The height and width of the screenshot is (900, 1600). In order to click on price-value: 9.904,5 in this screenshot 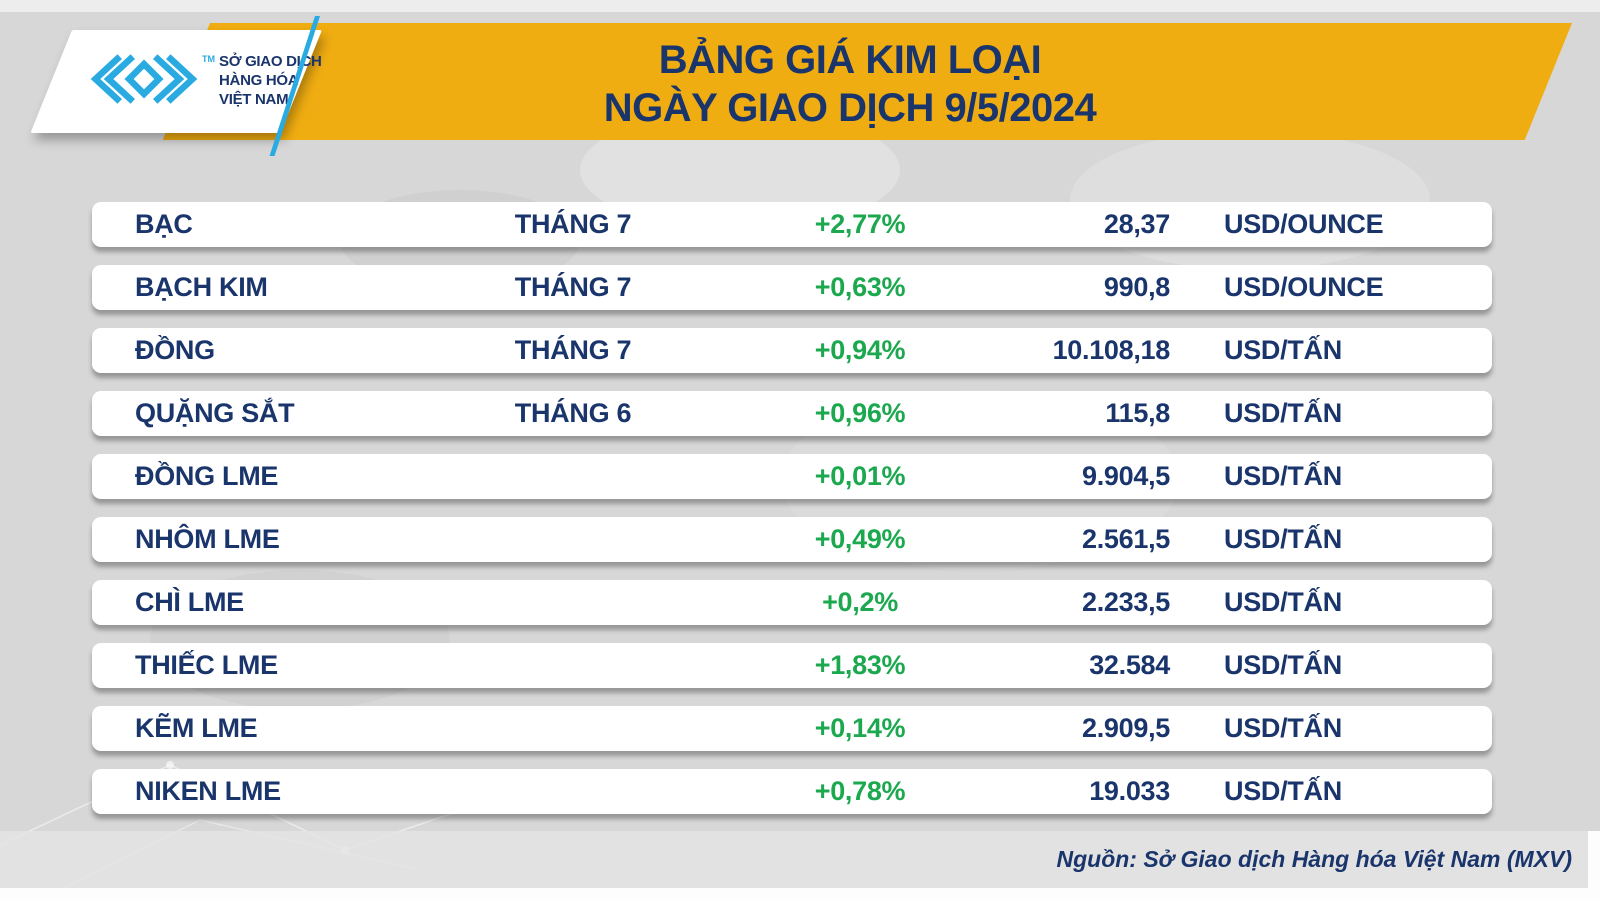, I will do `click(1126, 476)`.